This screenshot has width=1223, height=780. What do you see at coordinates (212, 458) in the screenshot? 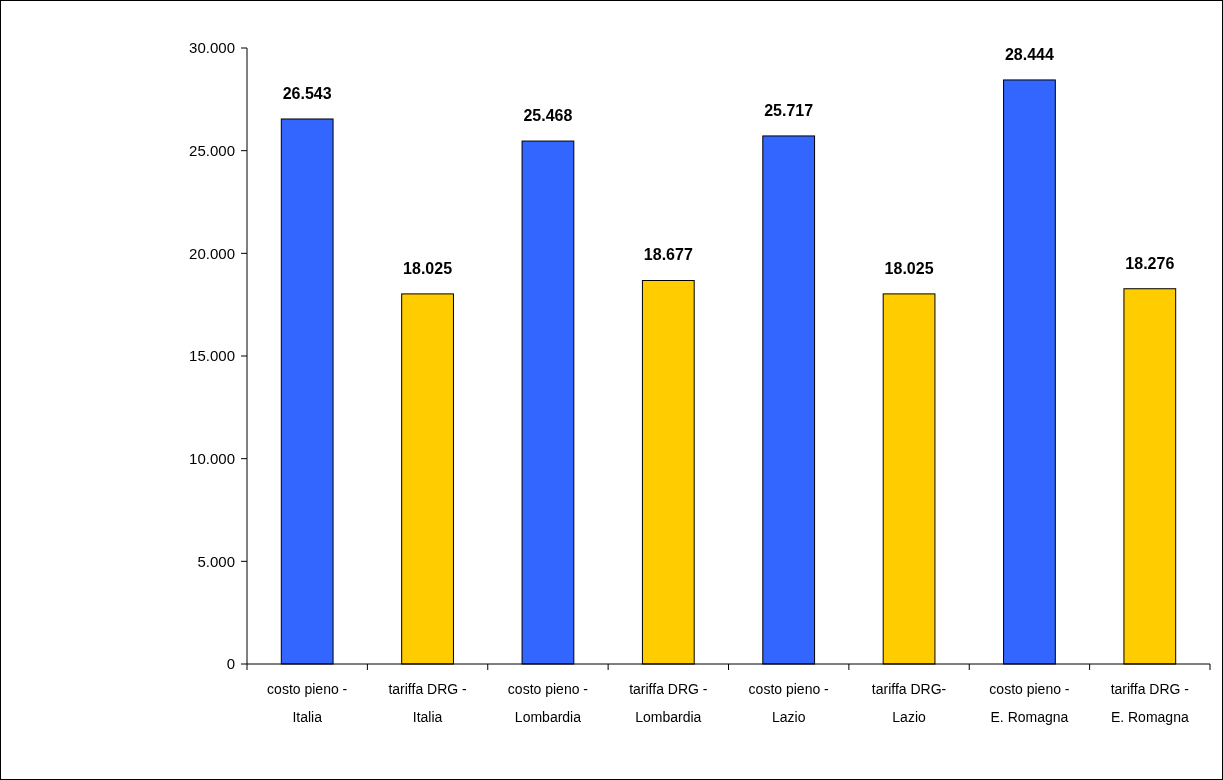
I see `y-tick-label: 10.000` at bounding box center [212, 458].